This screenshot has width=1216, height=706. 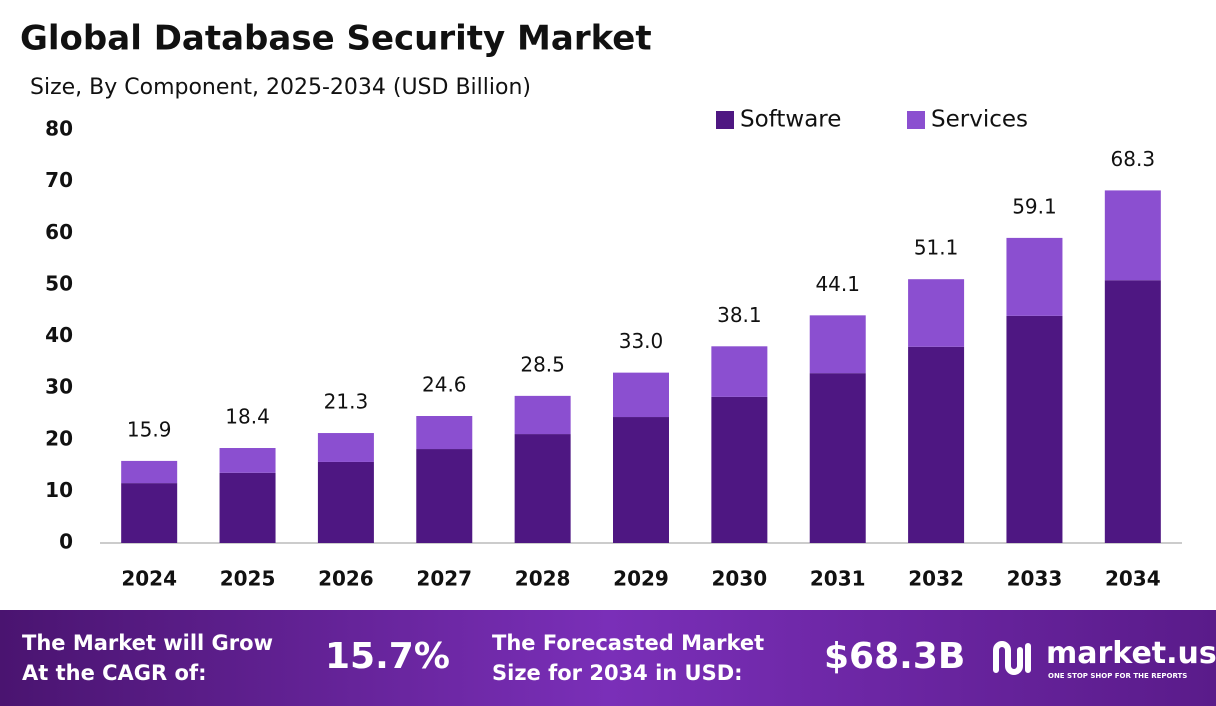 I want to click on x-tick-label: 2031, so click(x=838, y=579).